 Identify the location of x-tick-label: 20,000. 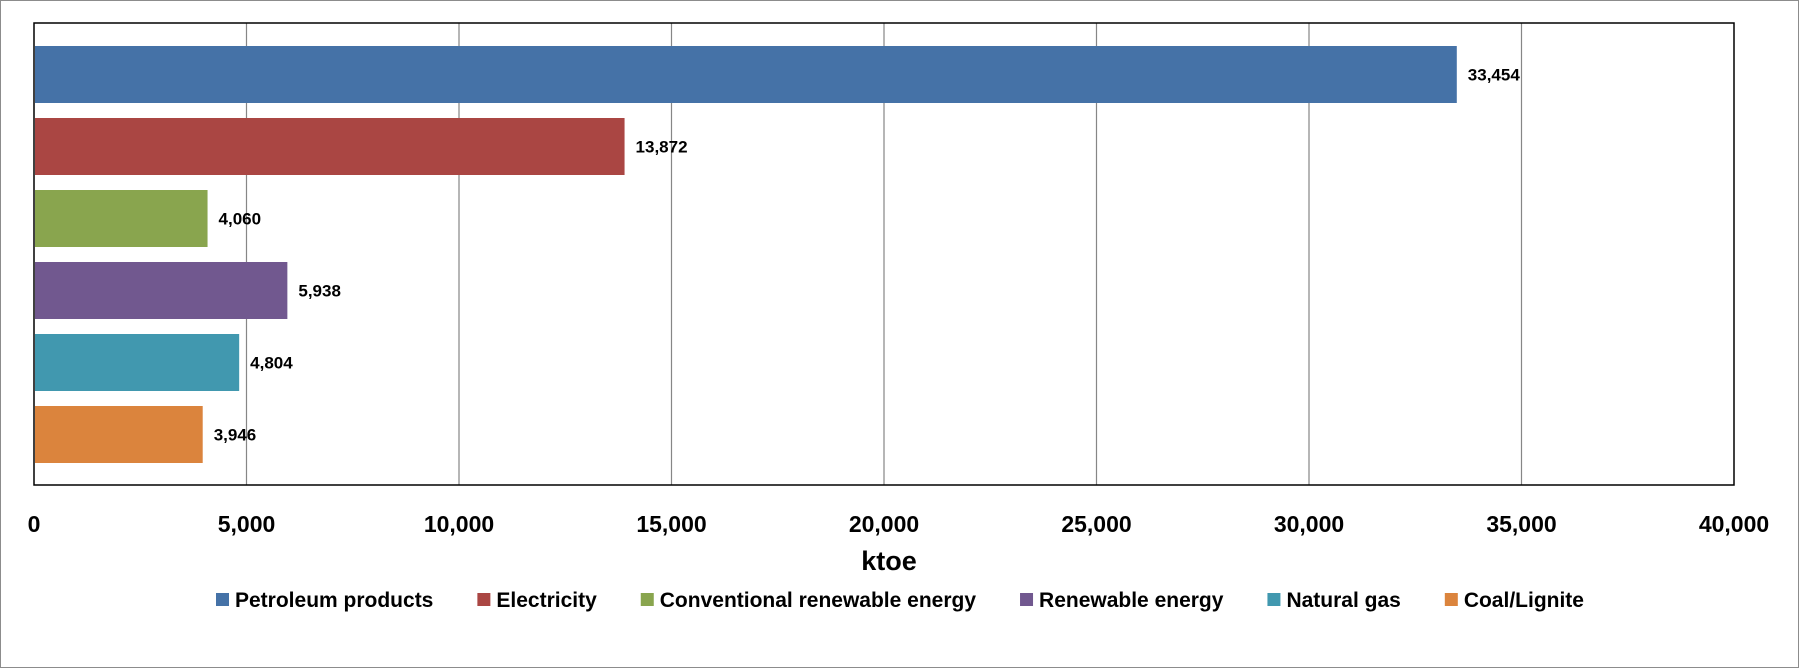
(884, 524).